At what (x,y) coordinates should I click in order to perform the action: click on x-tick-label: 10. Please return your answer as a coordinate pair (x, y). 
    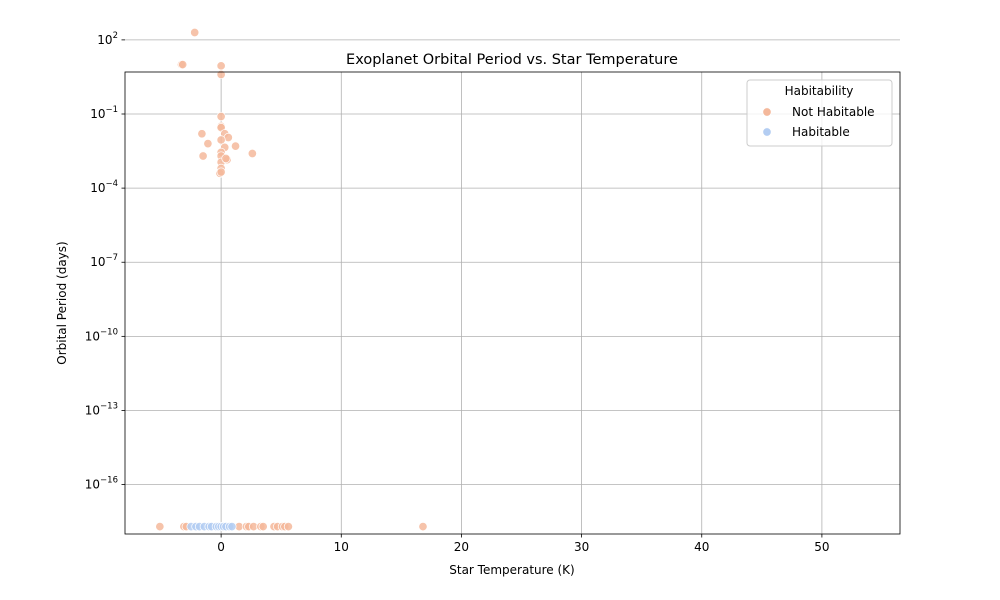
    Looking at the image, I should click on (341, 547).